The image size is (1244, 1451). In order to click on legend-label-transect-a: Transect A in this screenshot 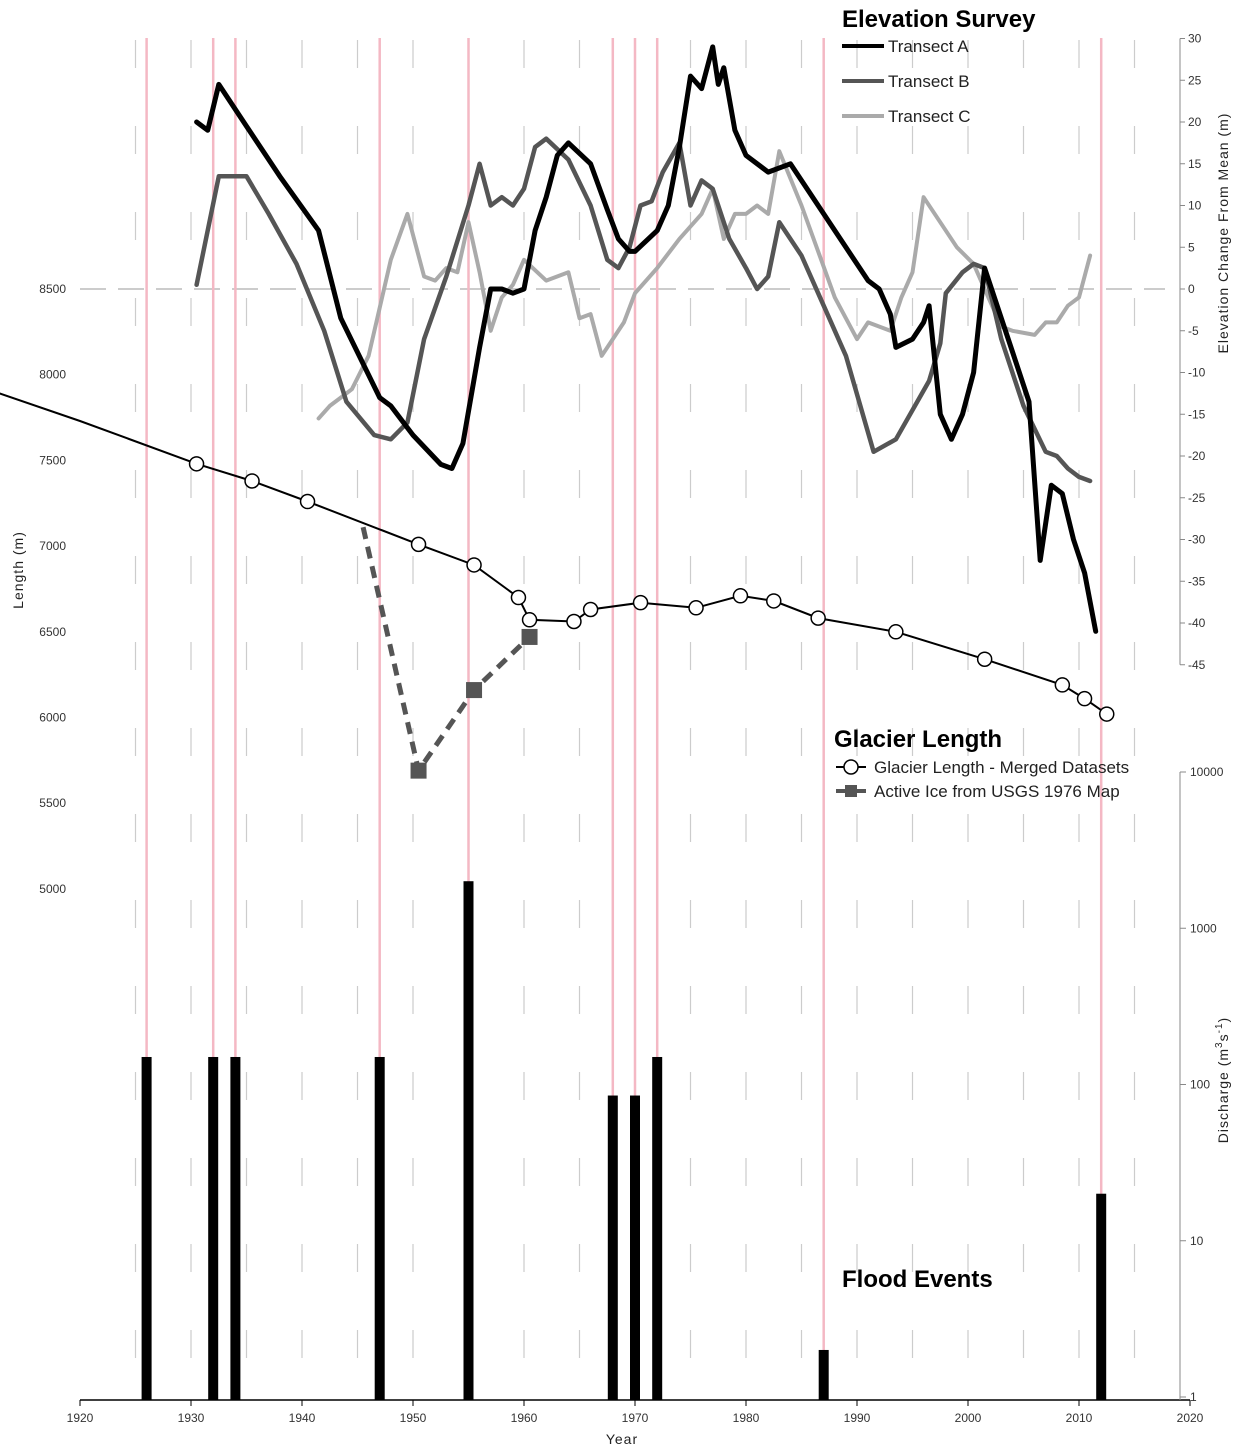, I will do `click(928, 46)`.